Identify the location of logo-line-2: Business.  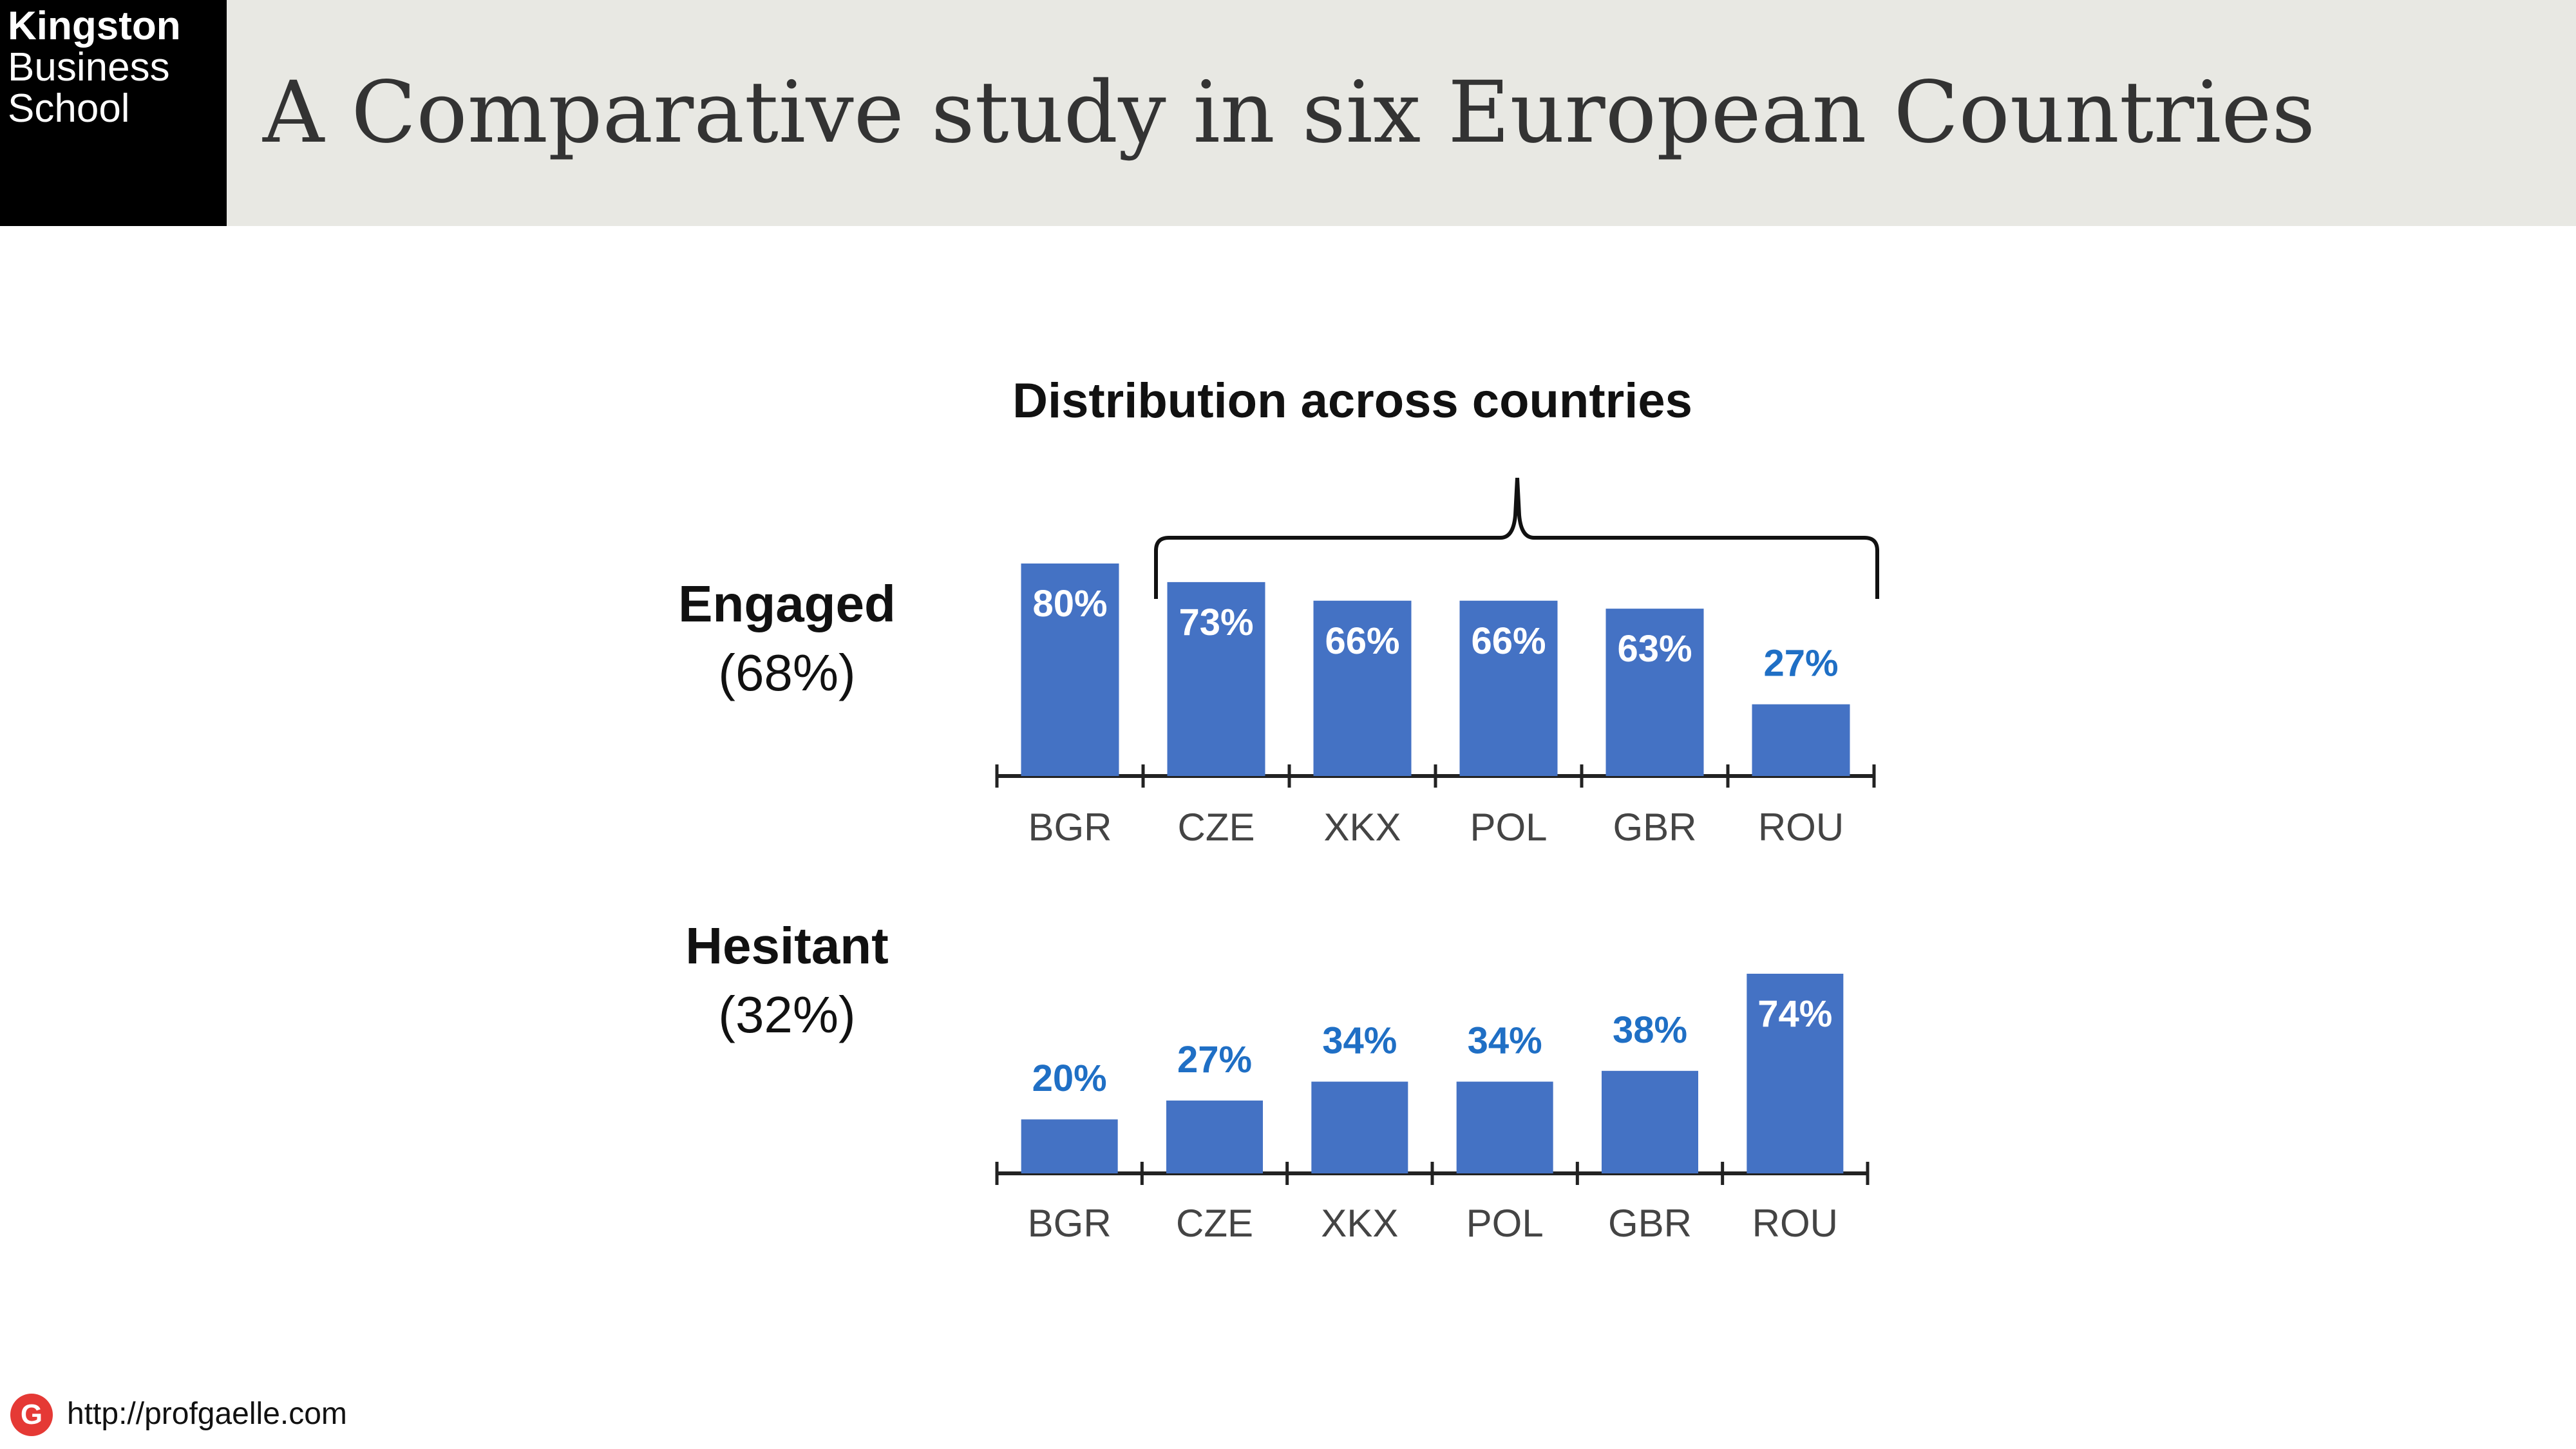
(89, 67).